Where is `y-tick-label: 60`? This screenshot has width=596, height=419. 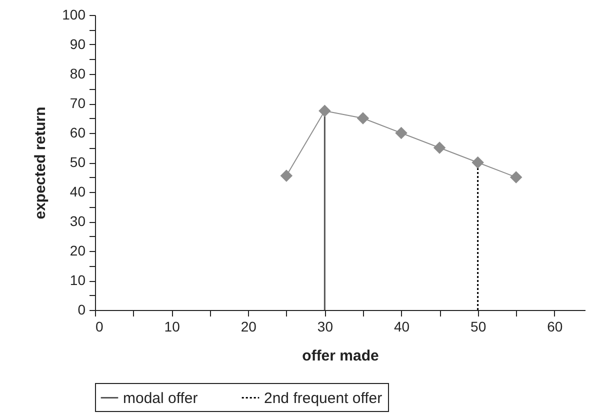 y-tick-label: 60 is located at coordinates (78, 132).